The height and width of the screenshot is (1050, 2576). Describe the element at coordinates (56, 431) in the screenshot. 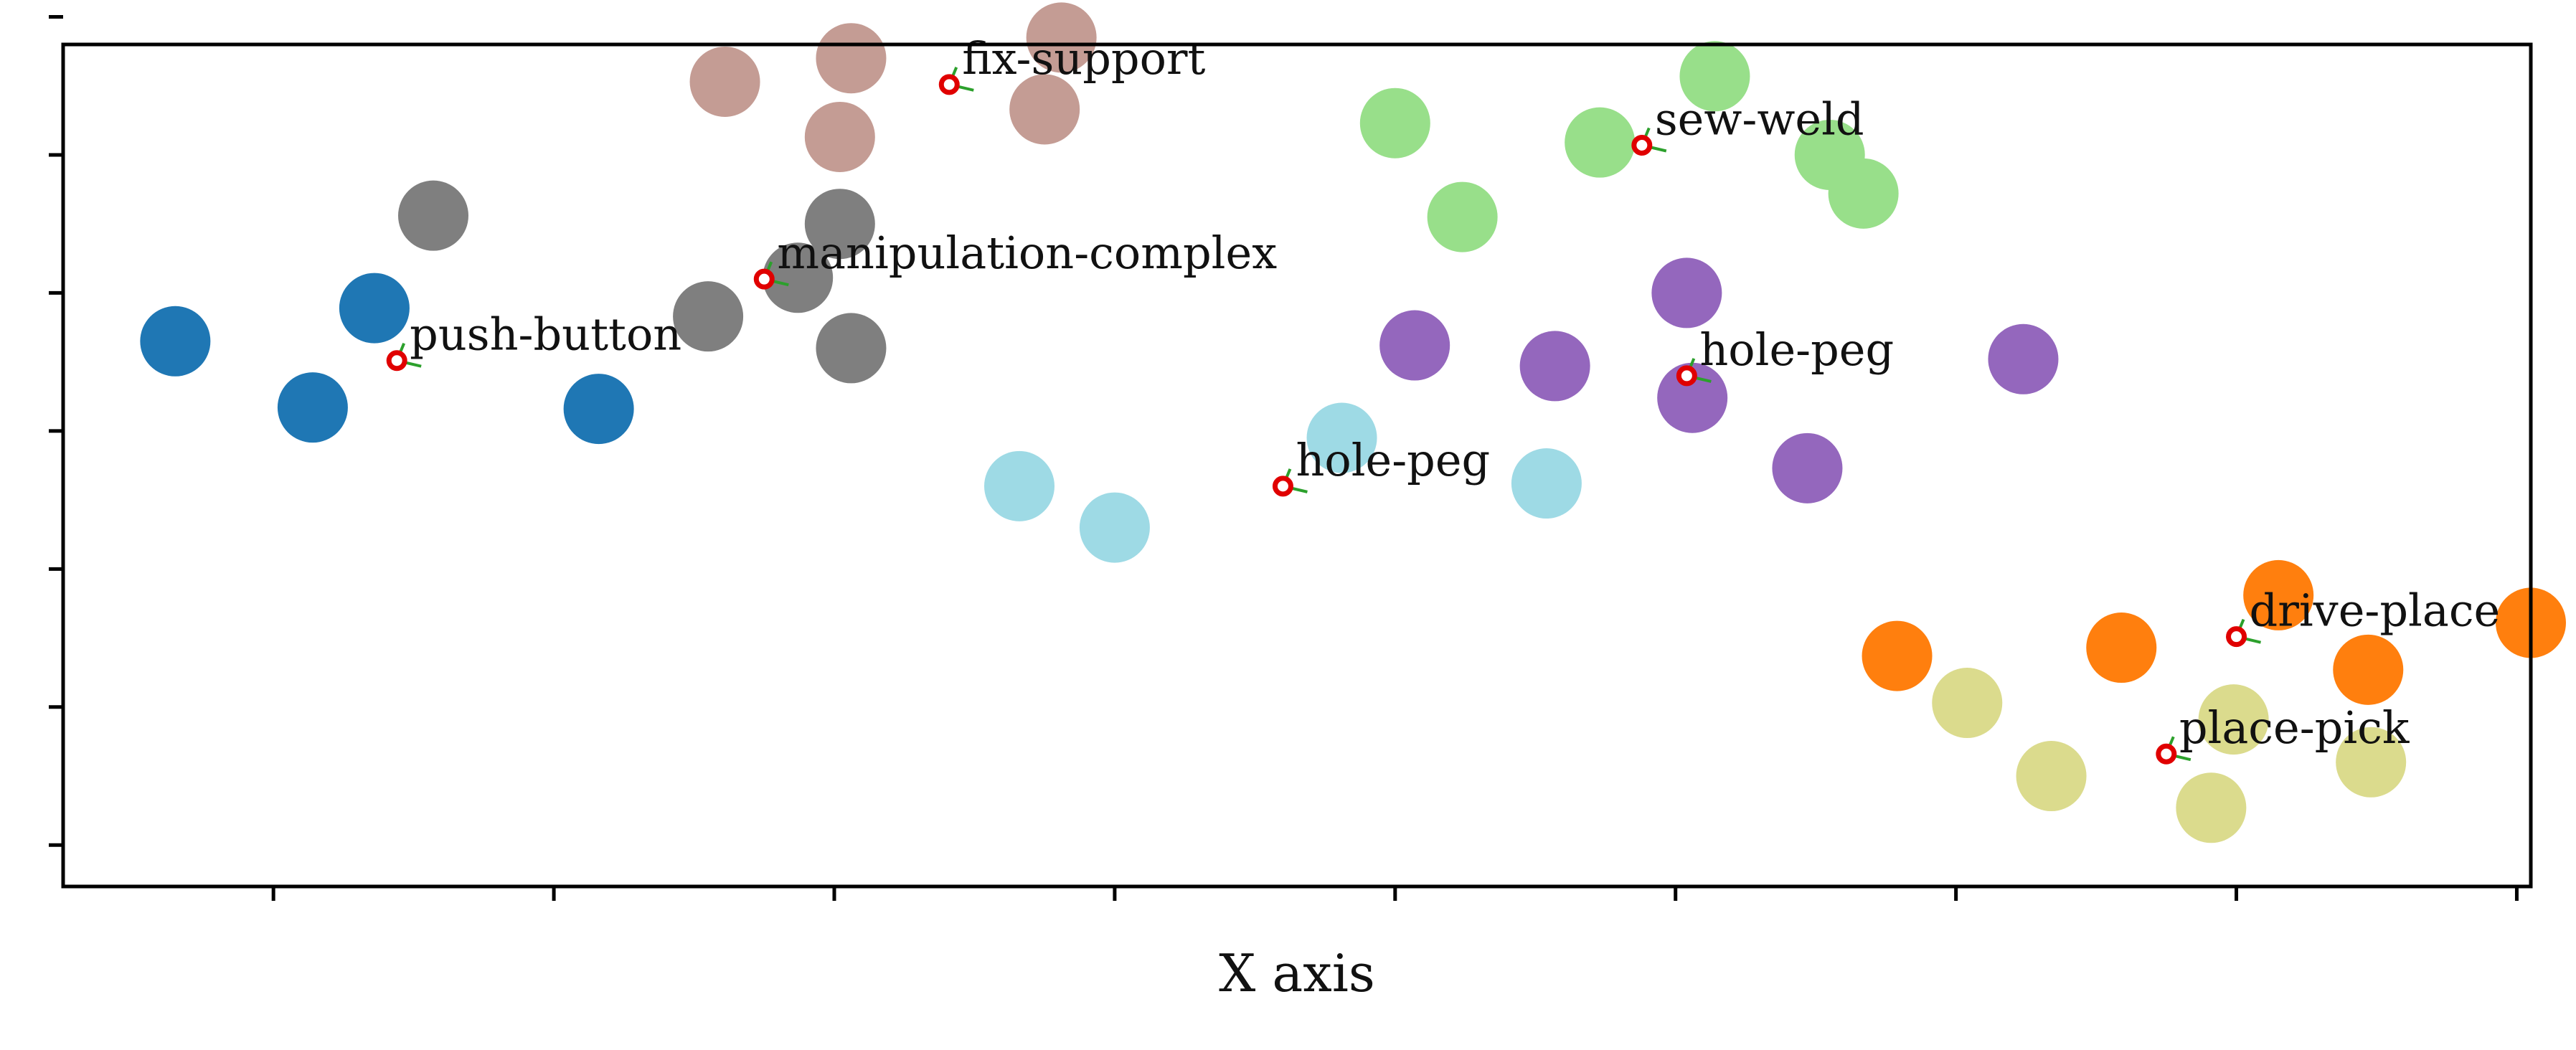

I see `y-axis-ticks` at that location.